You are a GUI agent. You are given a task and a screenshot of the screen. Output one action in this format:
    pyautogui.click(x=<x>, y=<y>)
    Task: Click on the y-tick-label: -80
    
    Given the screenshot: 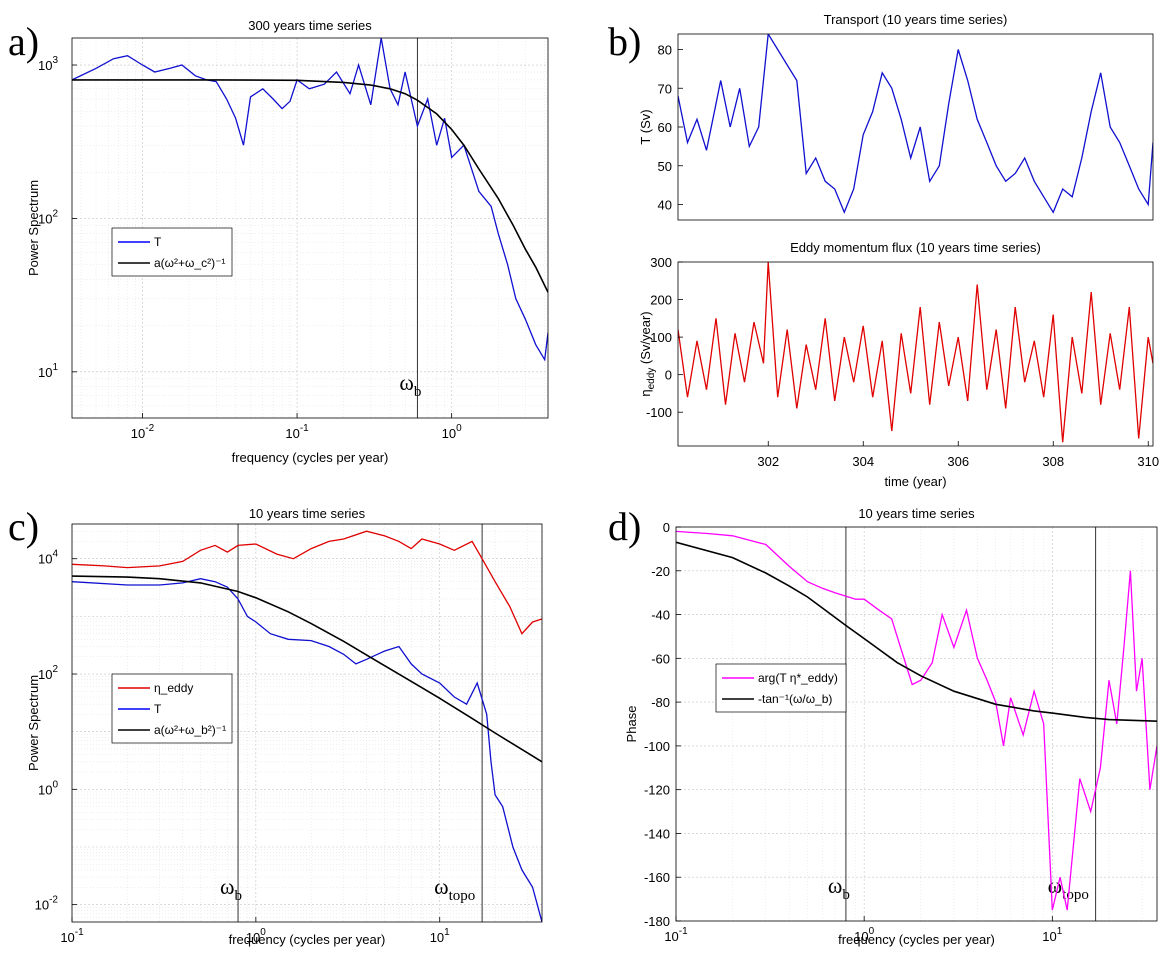 What is the action you would take?
    pyautogui.click(x=660, y=702)
    